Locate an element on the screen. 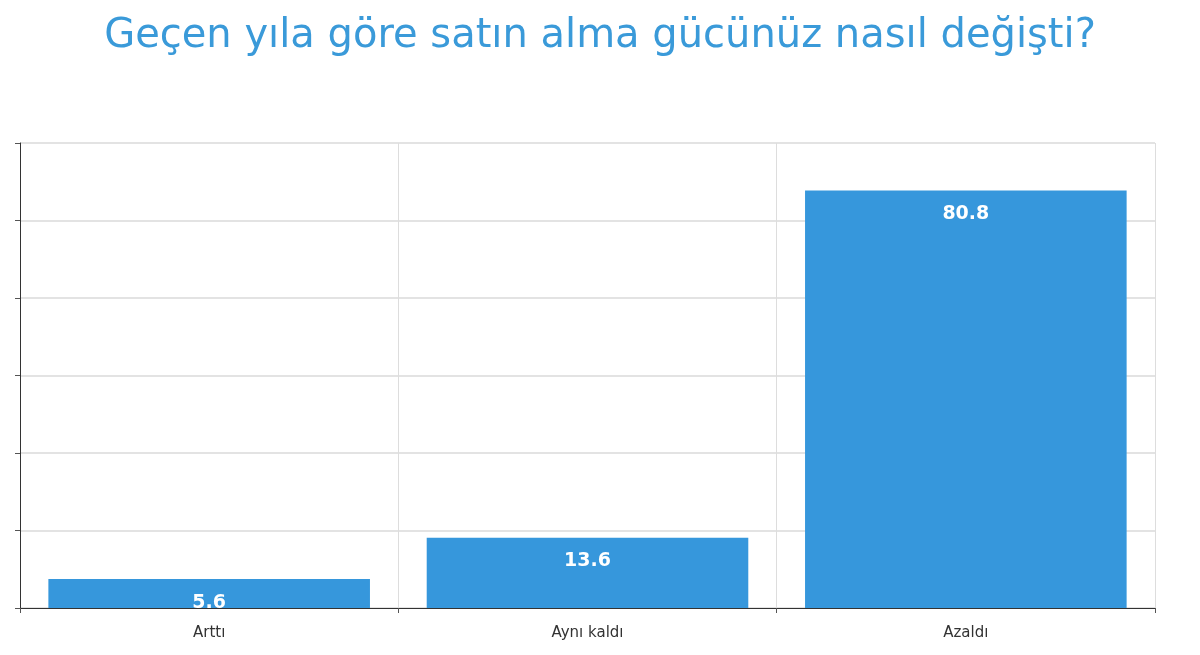 This screenshot has height=655, width=1200. x-tick-label: Azaldı is located at coordinates (966, 631).